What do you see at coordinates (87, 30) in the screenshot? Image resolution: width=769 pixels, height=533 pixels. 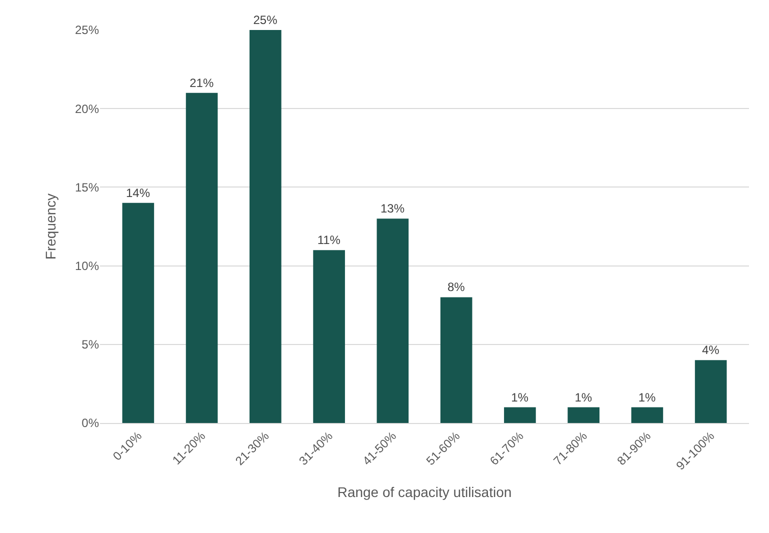 I see `y-tick-label: 25%` at bounding box center [87, 30].